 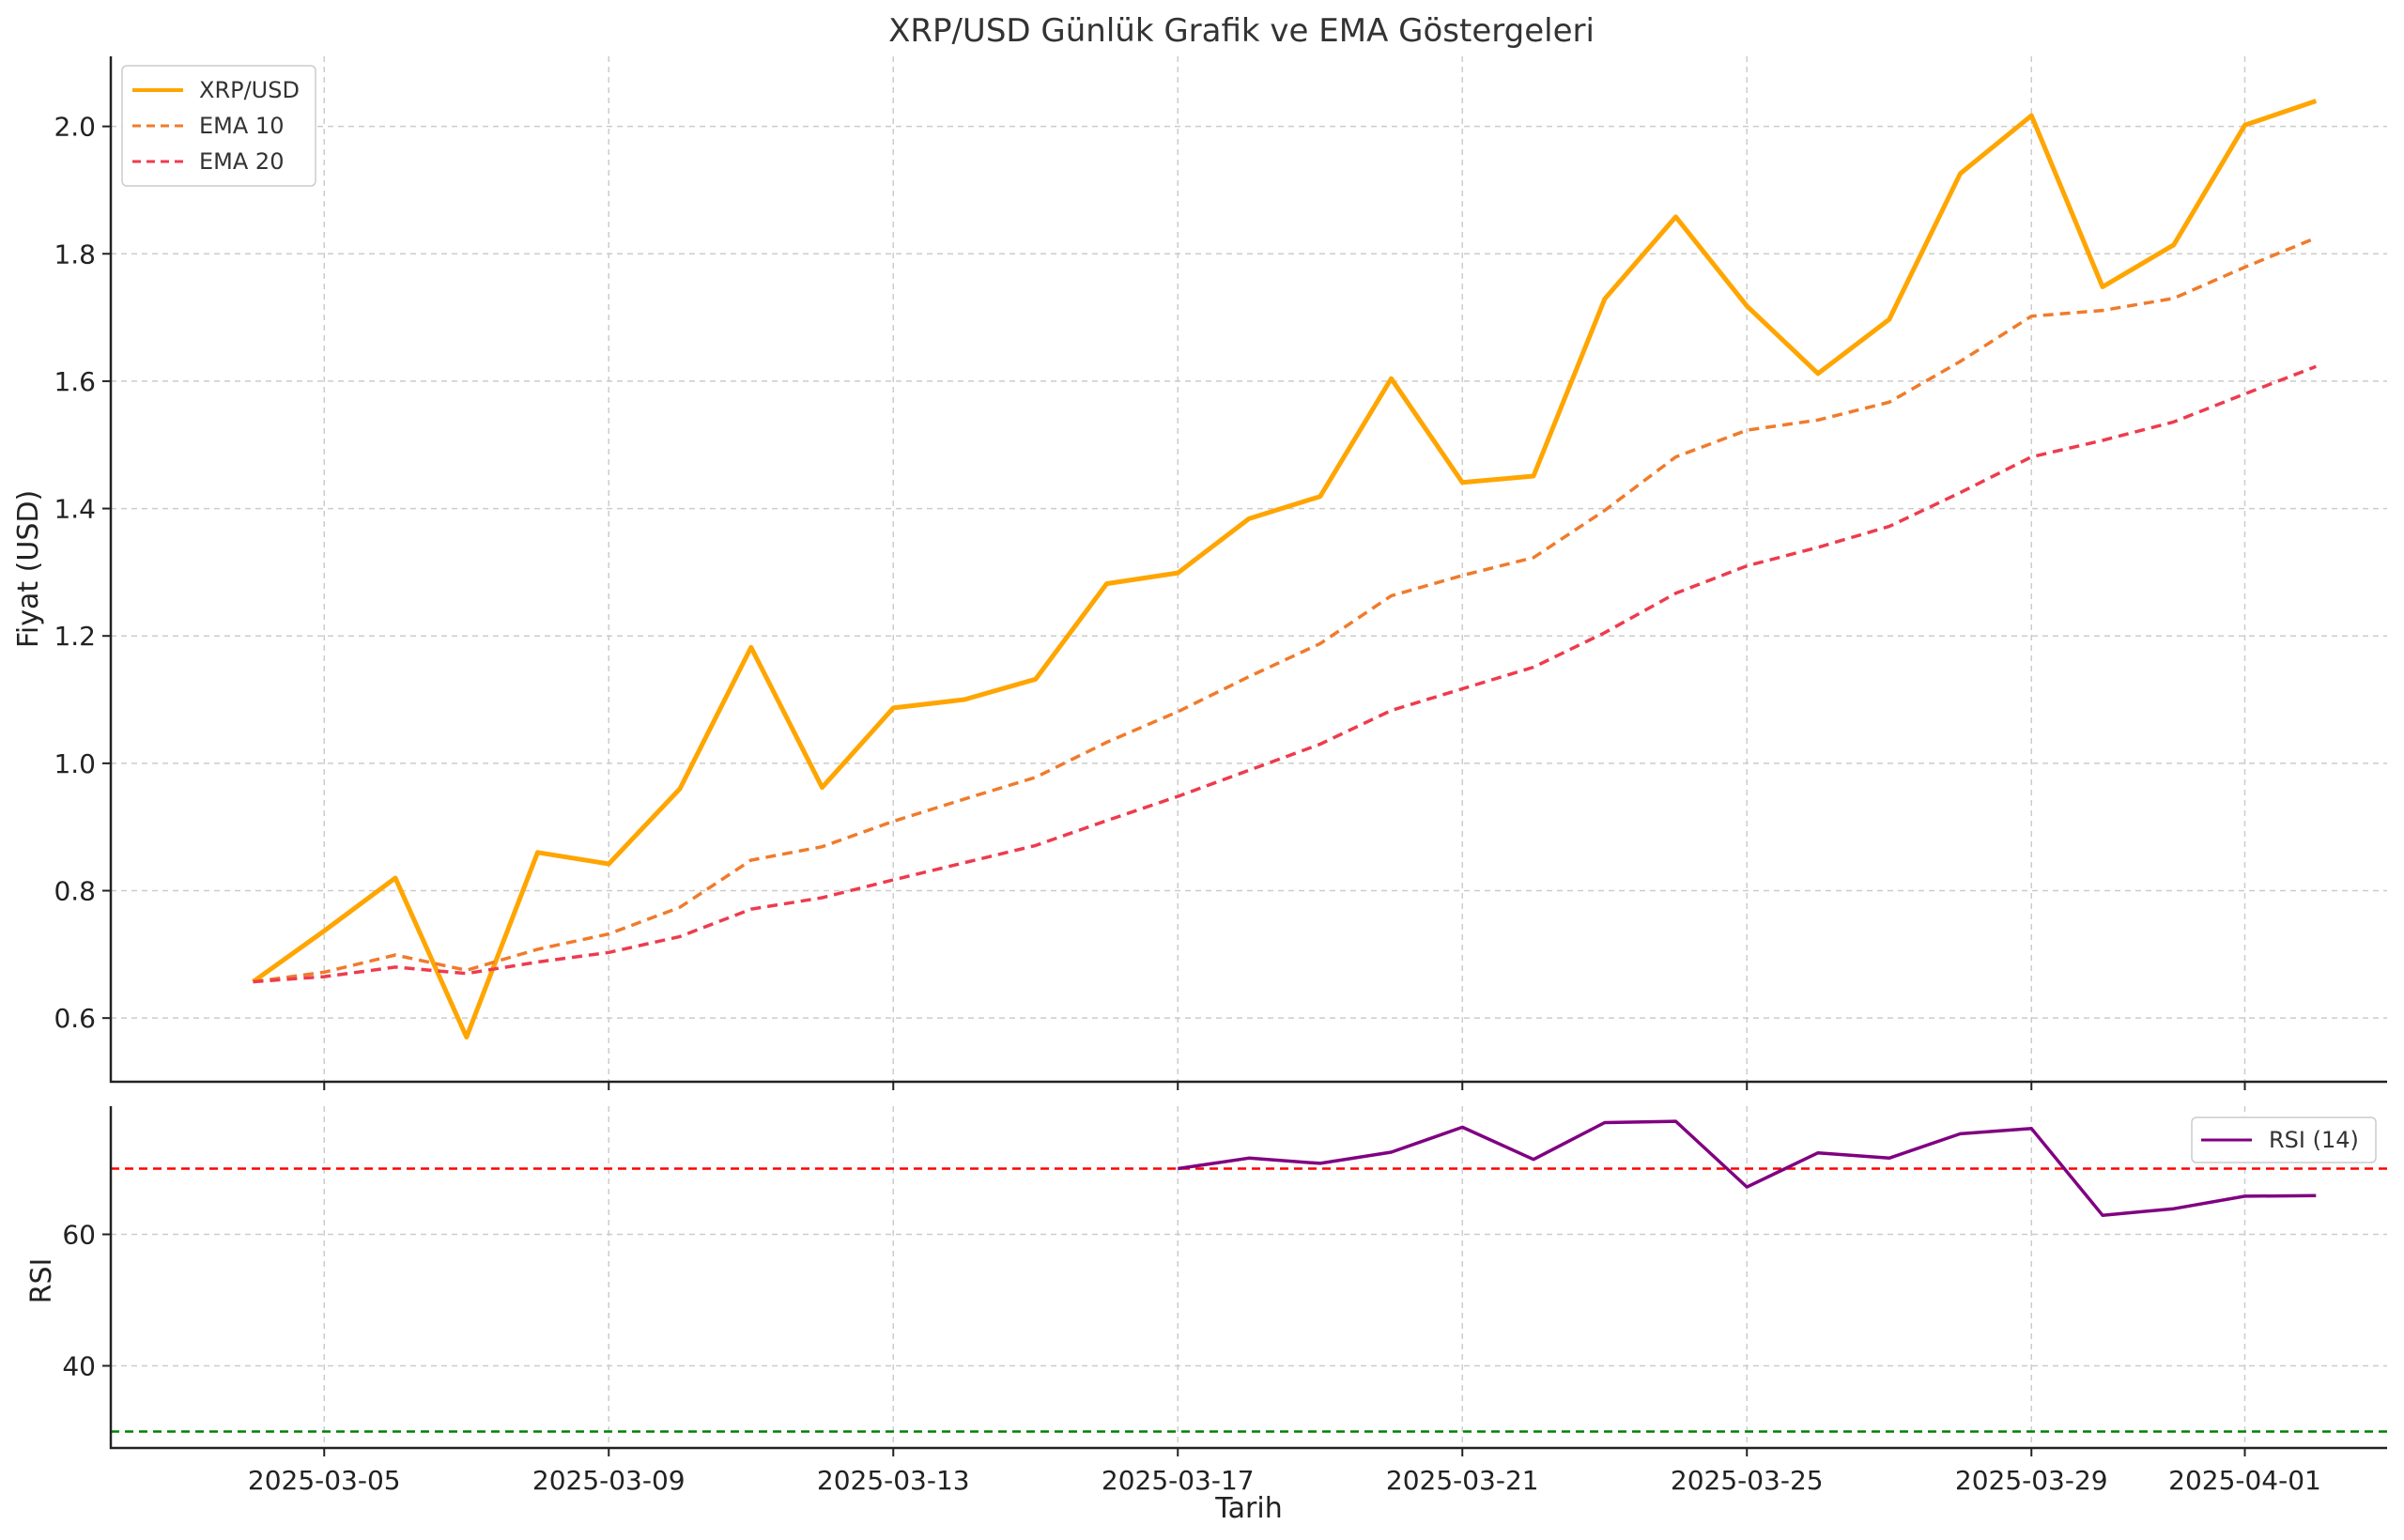 What do you see at coordinates (75, 509) in the screenshot?
I see `price-y-tick-label: 1.4` at bounding box center [75, 509].